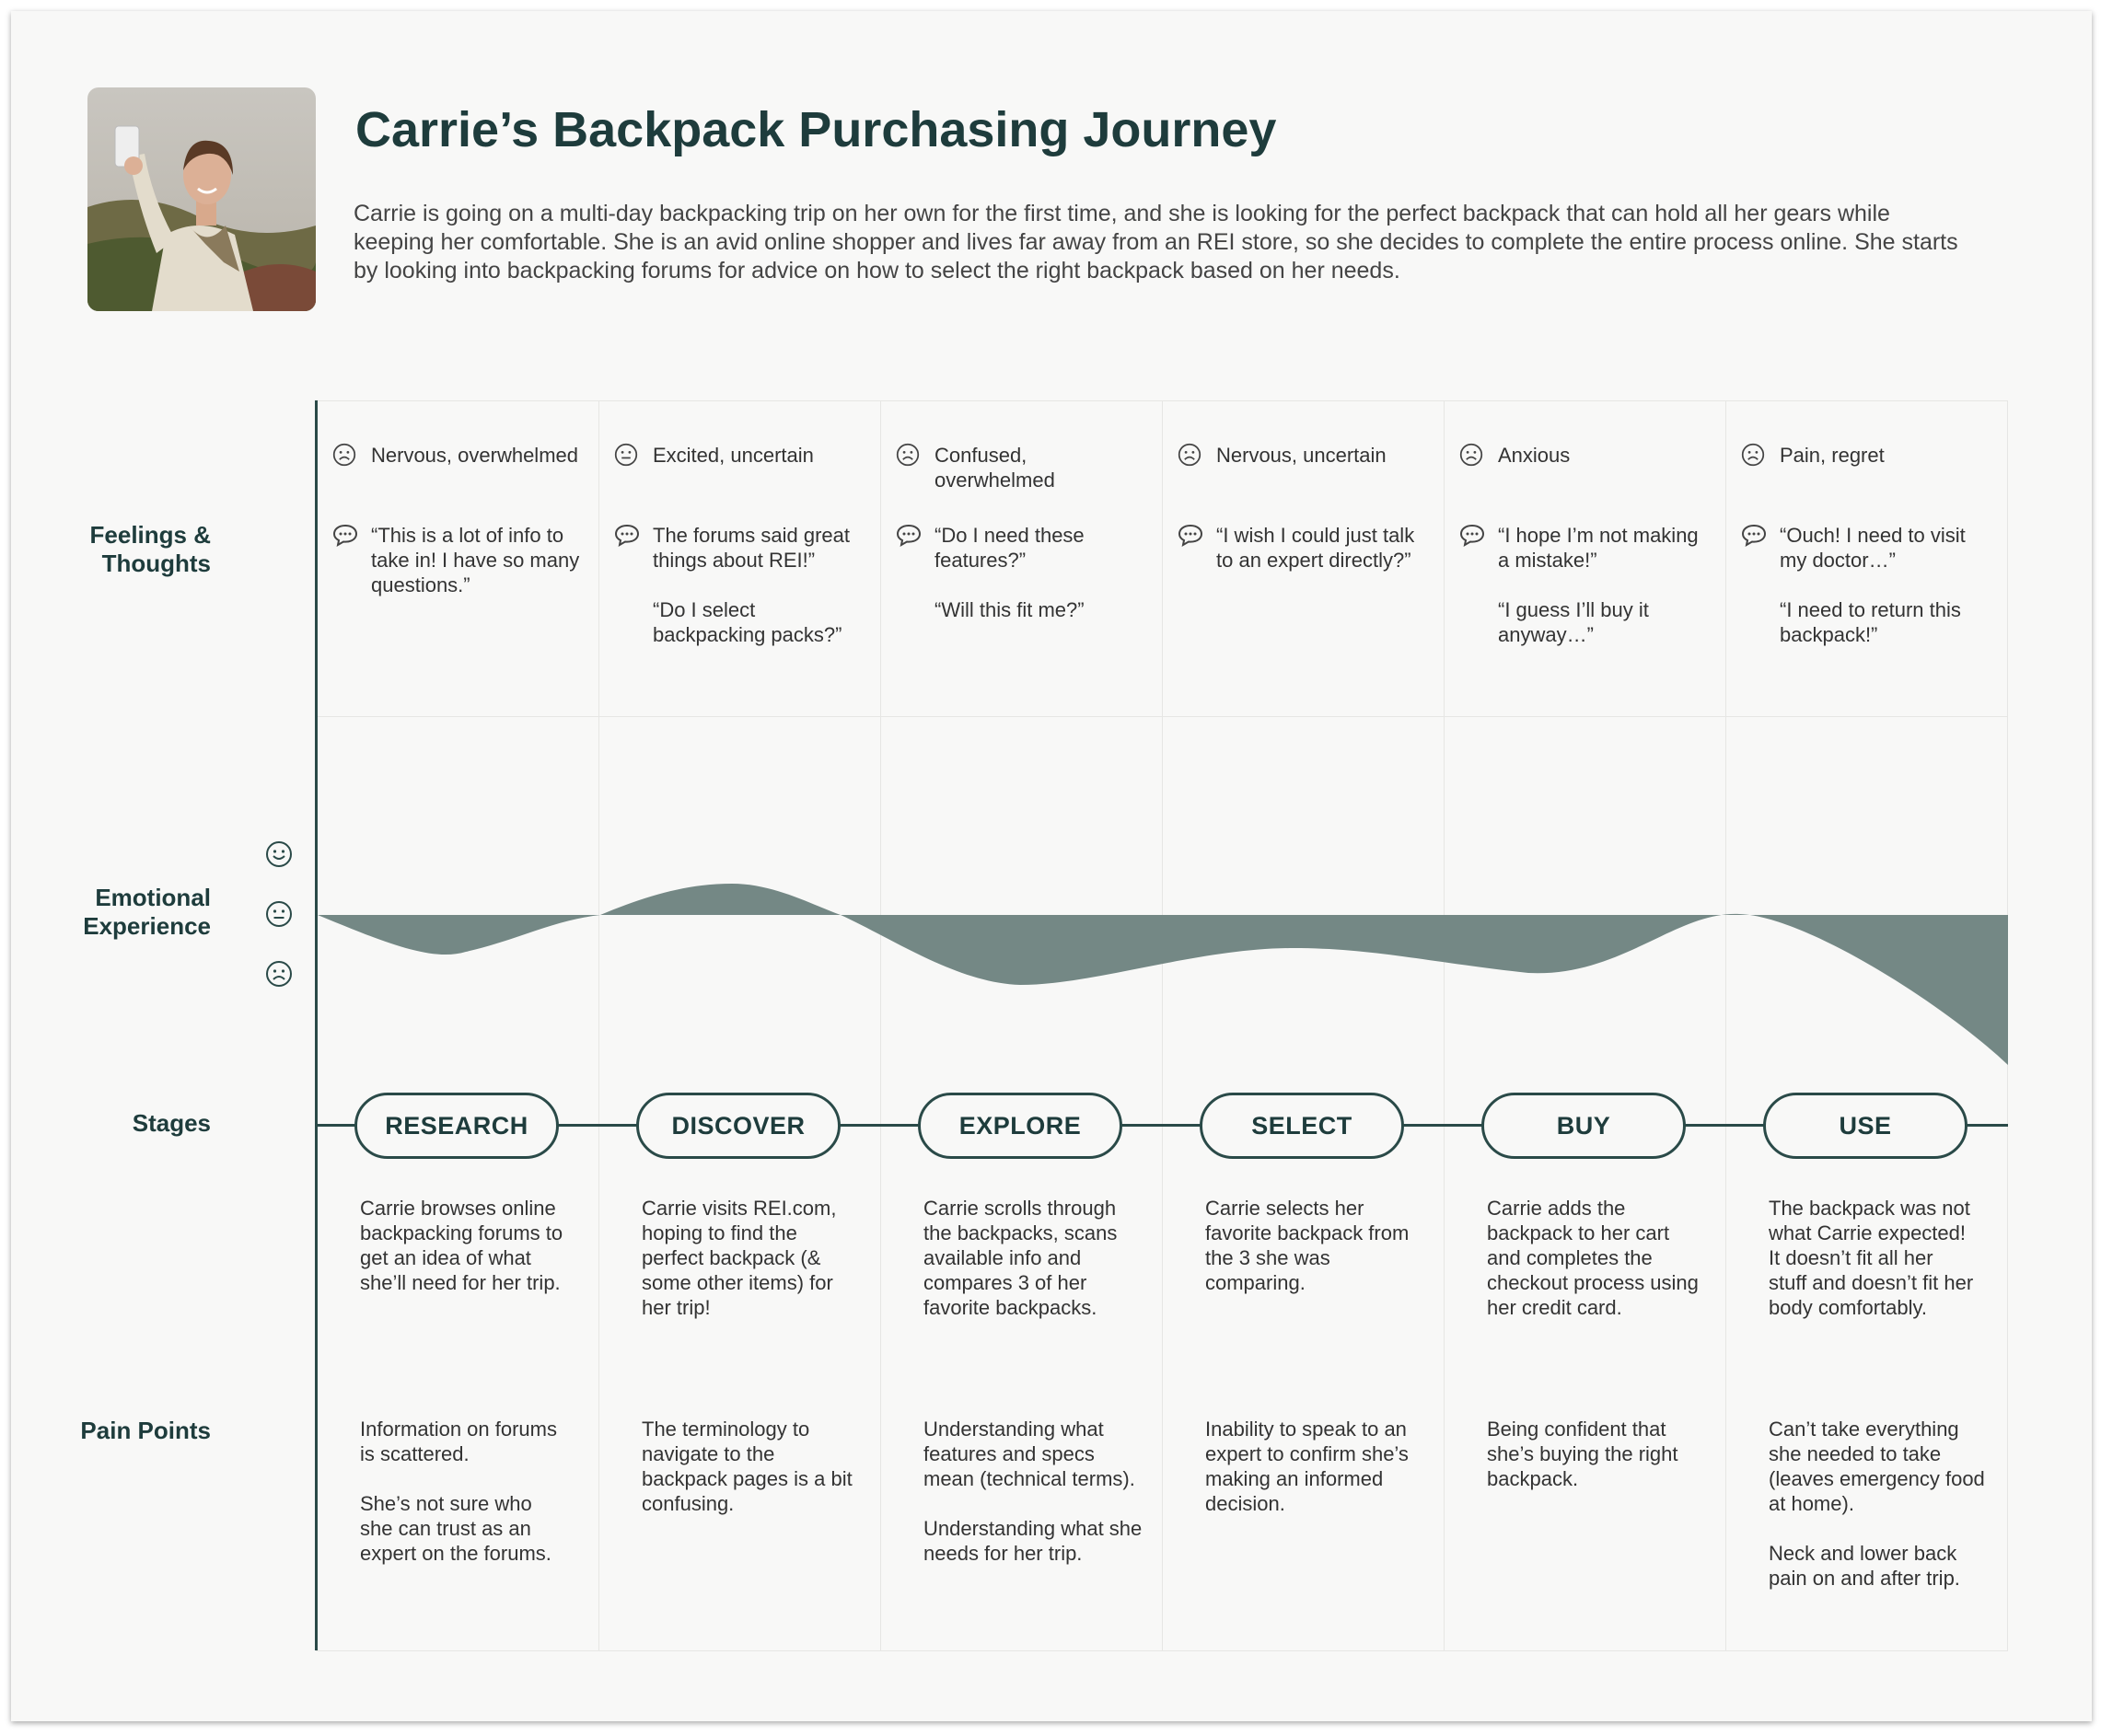 The image size is (2101, 1736). What do you see at coordinates (171, 1123) in the screenshot?
I see `row-label-stages: Stages` at bounding box center [171, 1123].